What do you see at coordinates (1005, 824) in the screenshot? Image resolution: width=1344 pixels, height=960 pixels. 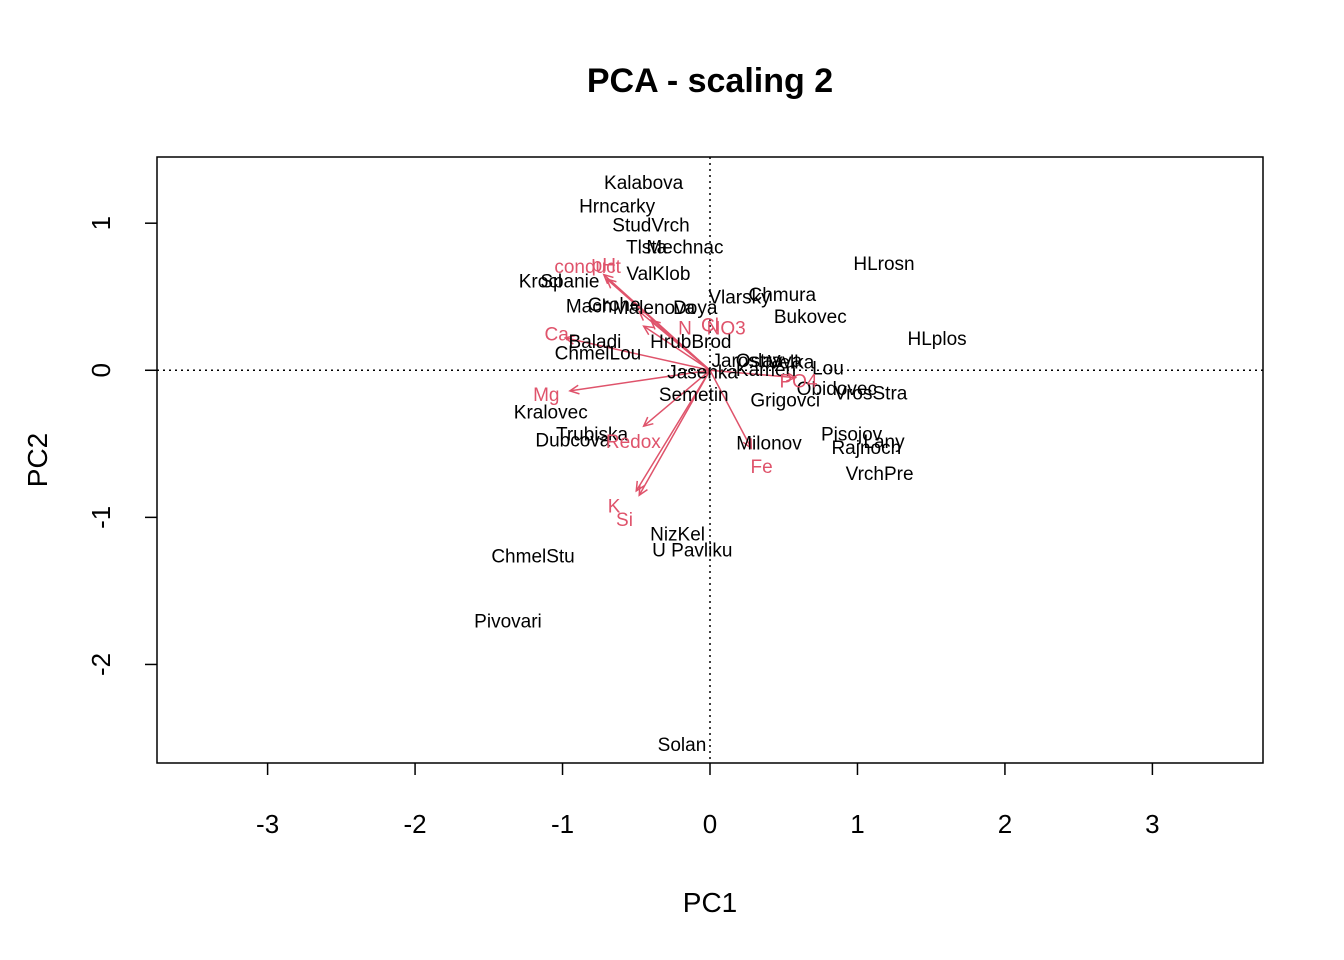 I see `x-tick-label: 2` at bounding box center [1005, 824].